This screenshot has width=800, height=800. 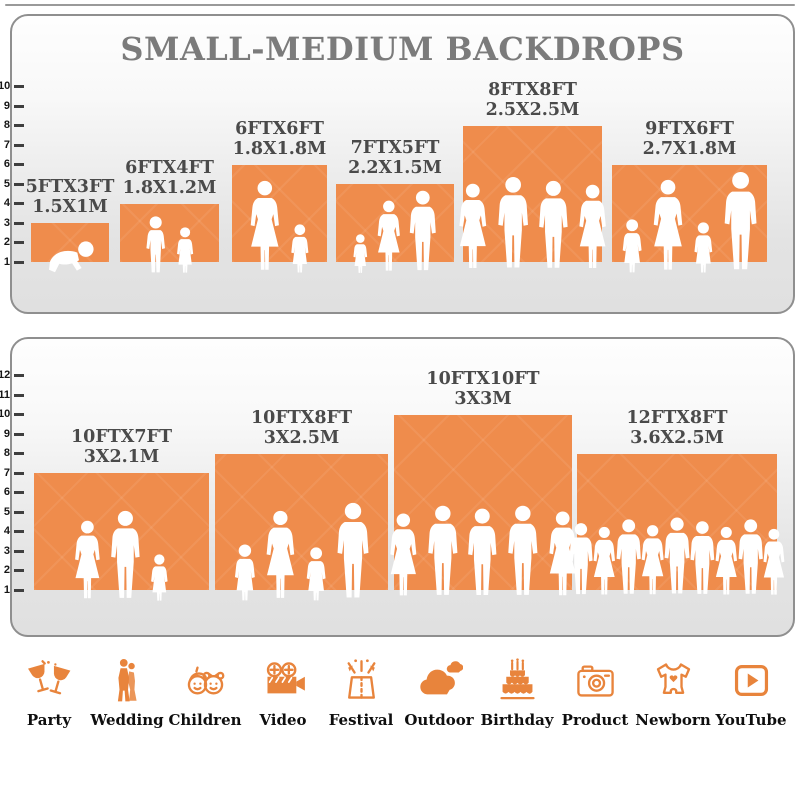 I want to click on category-label: Festival, so click(x=361, y=720).